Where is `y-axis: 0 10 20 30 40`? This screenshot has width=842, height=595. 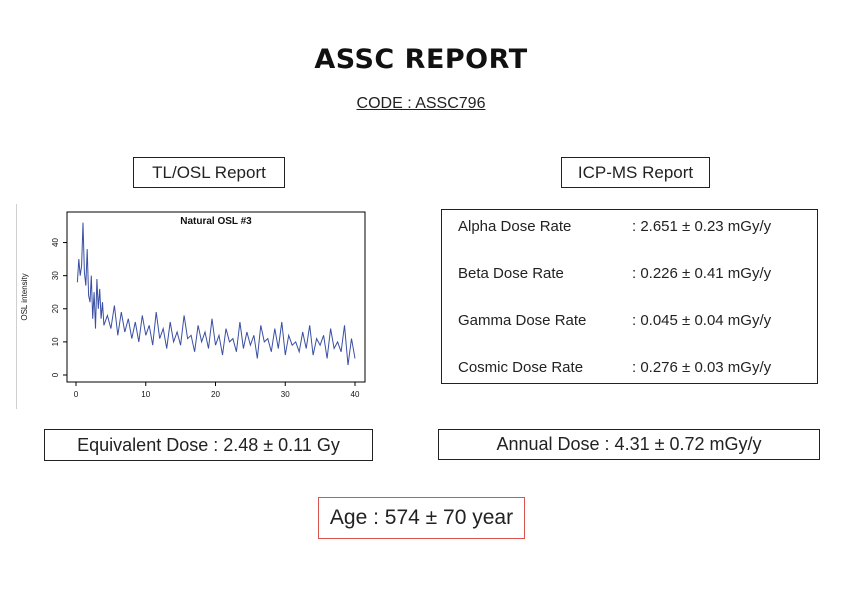
y-axis: 0 10 20 30 40 is located at coordinates (59, 307).